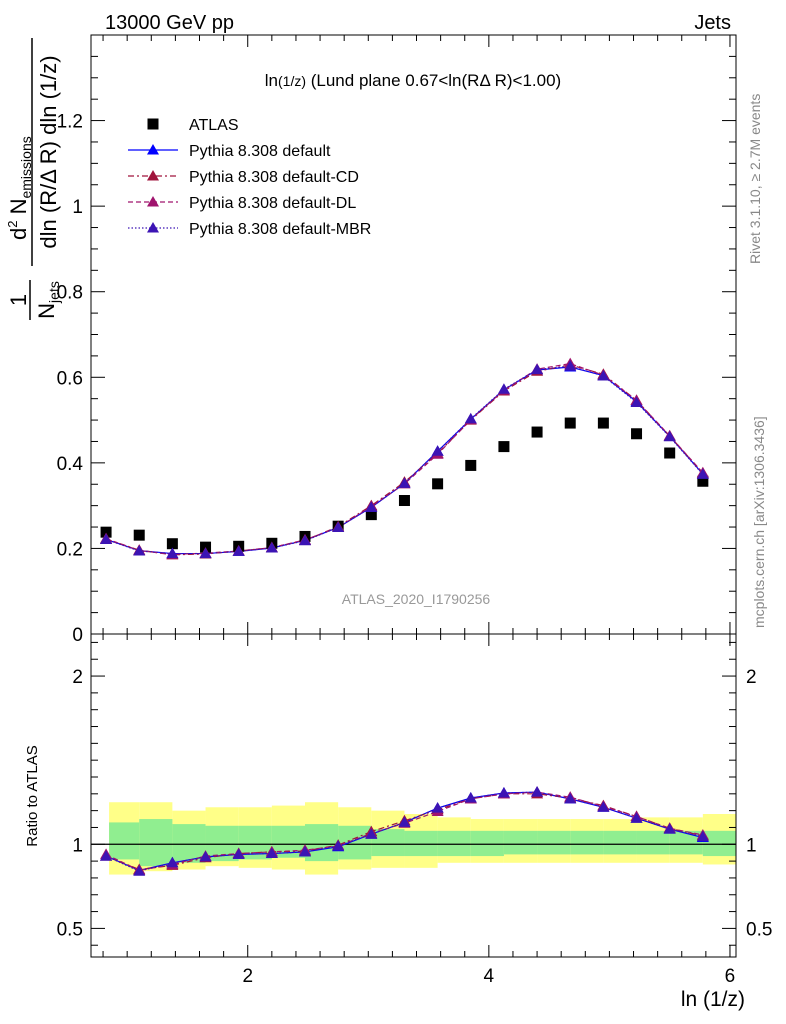  Describe the element at coordinates (70, 378) in the screenshot. I see `main-y-tick-label: 0.6` at that location.